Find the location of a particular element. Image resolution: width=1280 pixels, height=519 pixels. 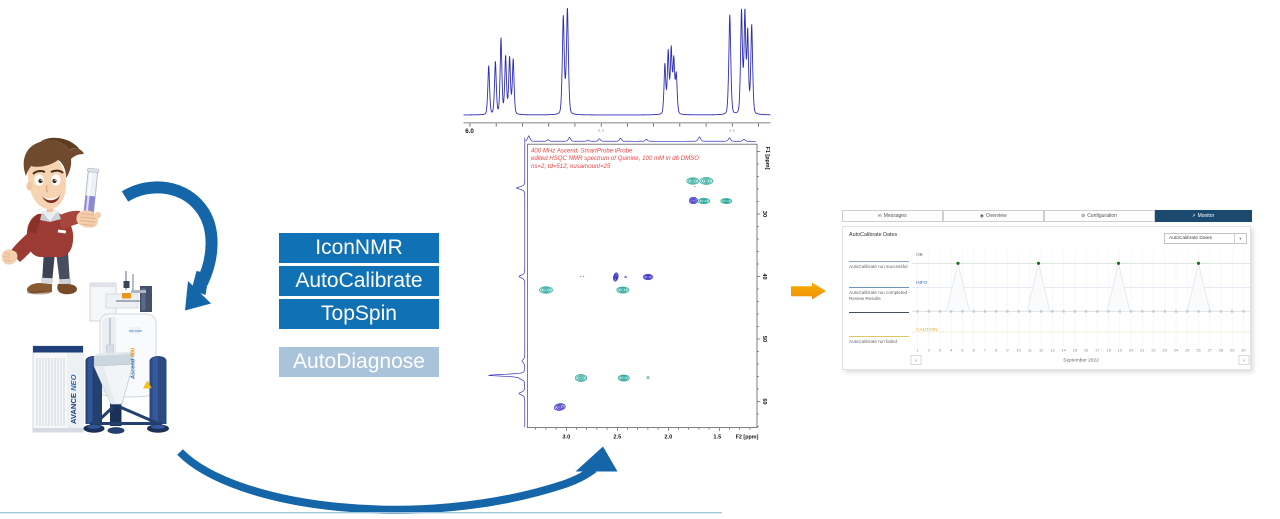

svg-text: 40 is located at coordinates (764, 276).